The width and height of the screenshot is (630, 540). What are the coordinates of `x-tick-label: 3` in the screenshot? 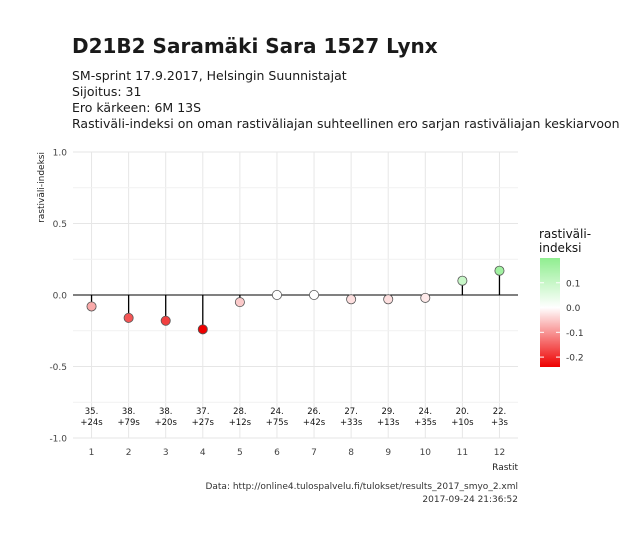 It's located at (166, 453).